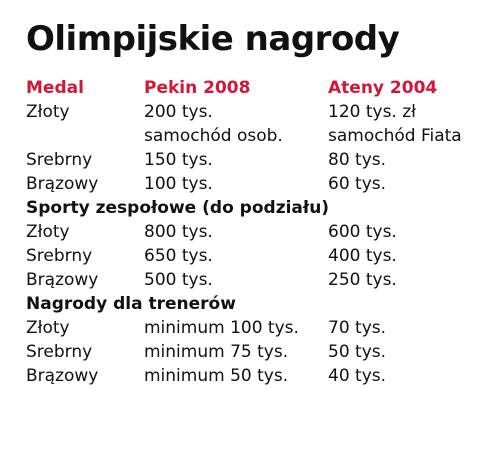 The height and width of the screenshot is (461, 493). I want to click on ateny-cell: 80 tys., so click(357, 160).